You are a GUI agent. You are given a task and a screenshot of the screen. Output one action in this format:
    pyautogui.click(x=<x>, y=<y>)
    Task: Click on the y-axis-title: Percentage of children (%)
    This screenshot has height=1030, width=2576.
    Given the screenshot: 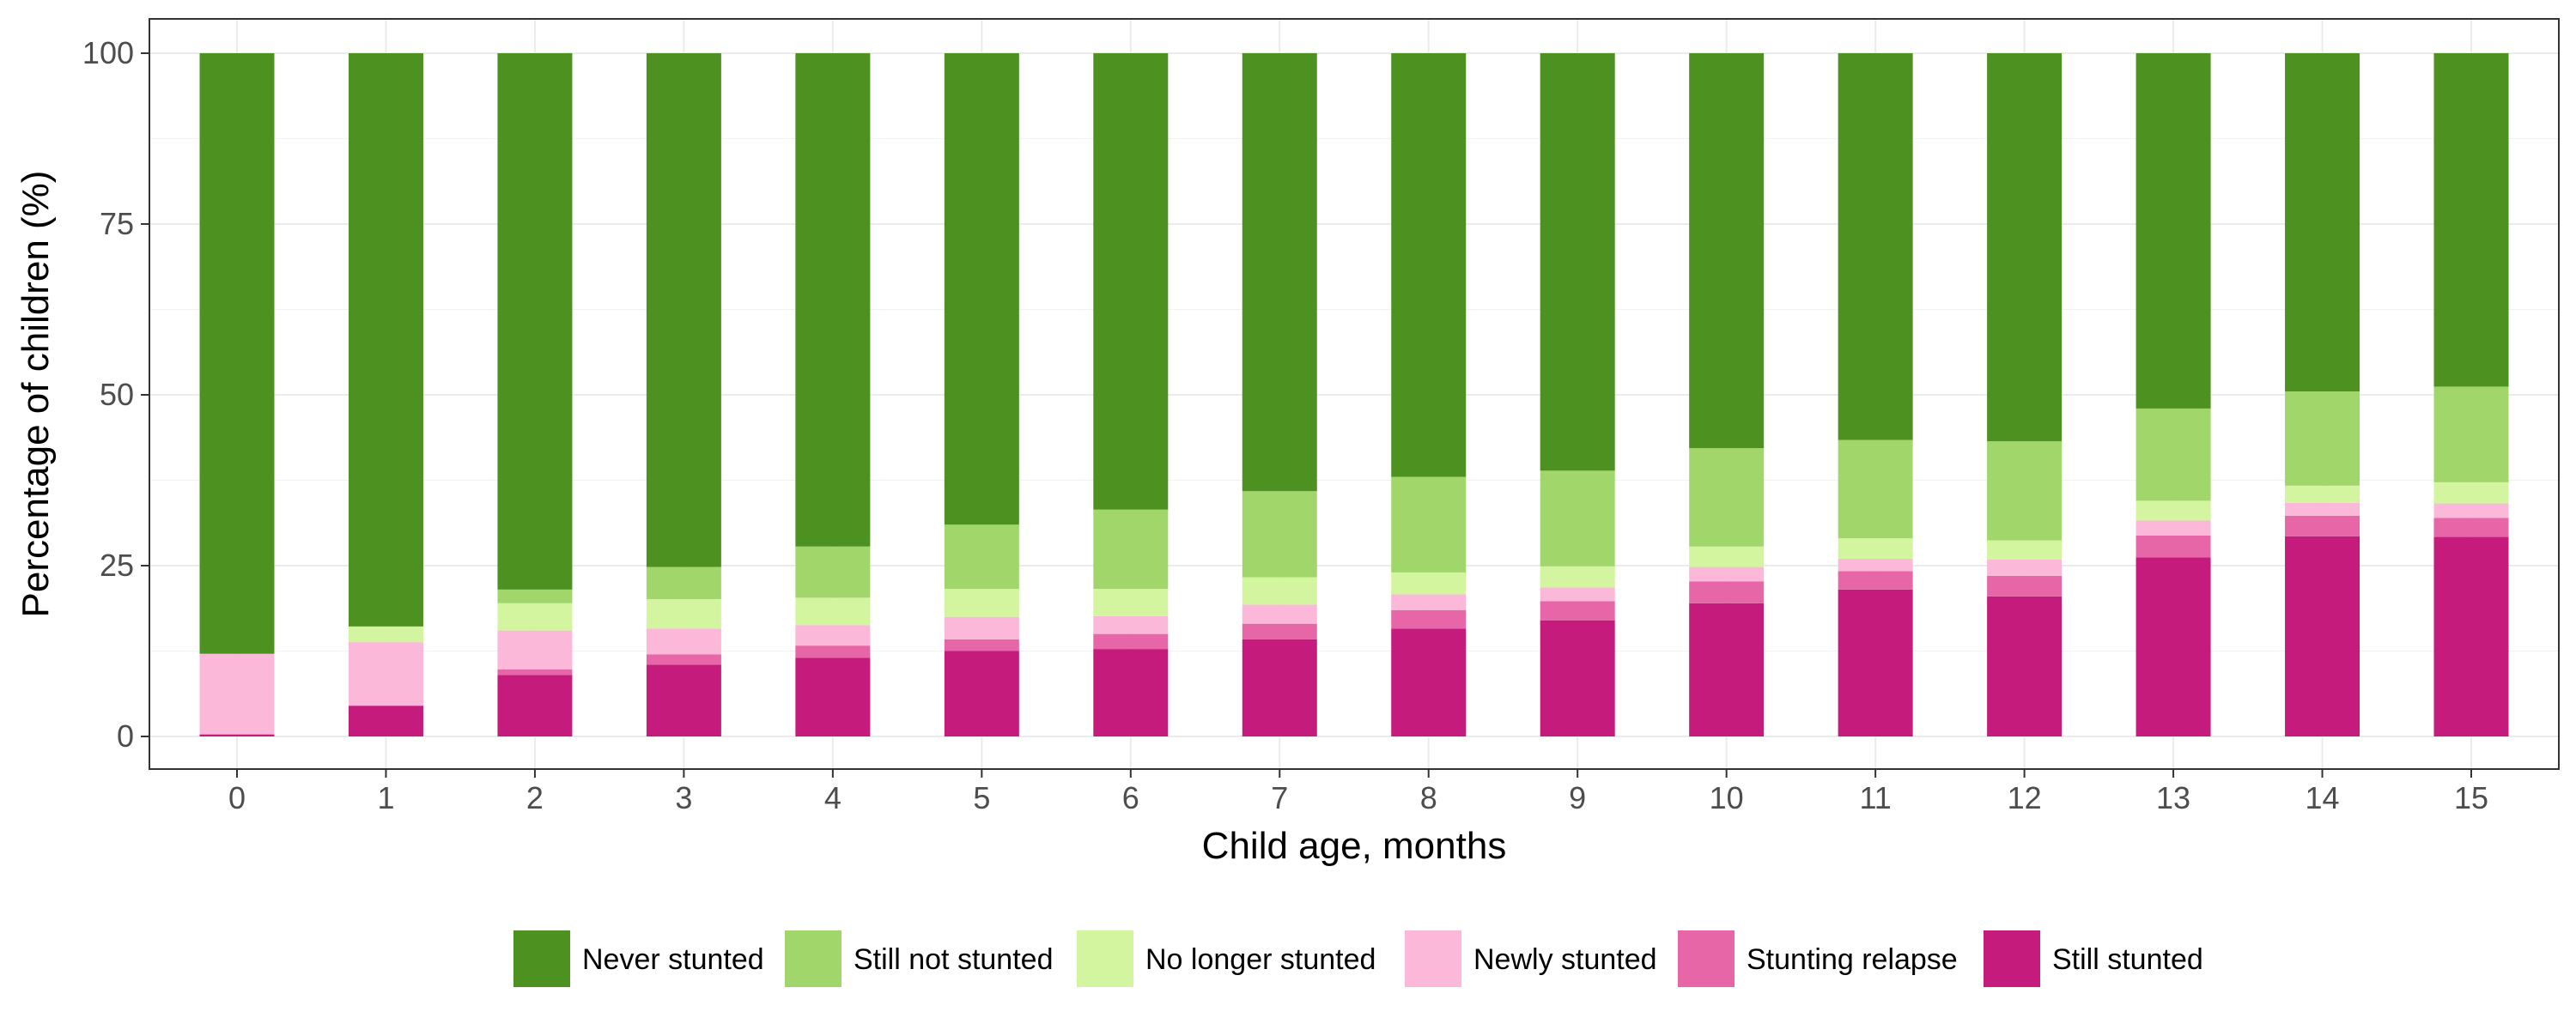 What is the action you would take?
    pyautogui.click(x=36, y=394)
    